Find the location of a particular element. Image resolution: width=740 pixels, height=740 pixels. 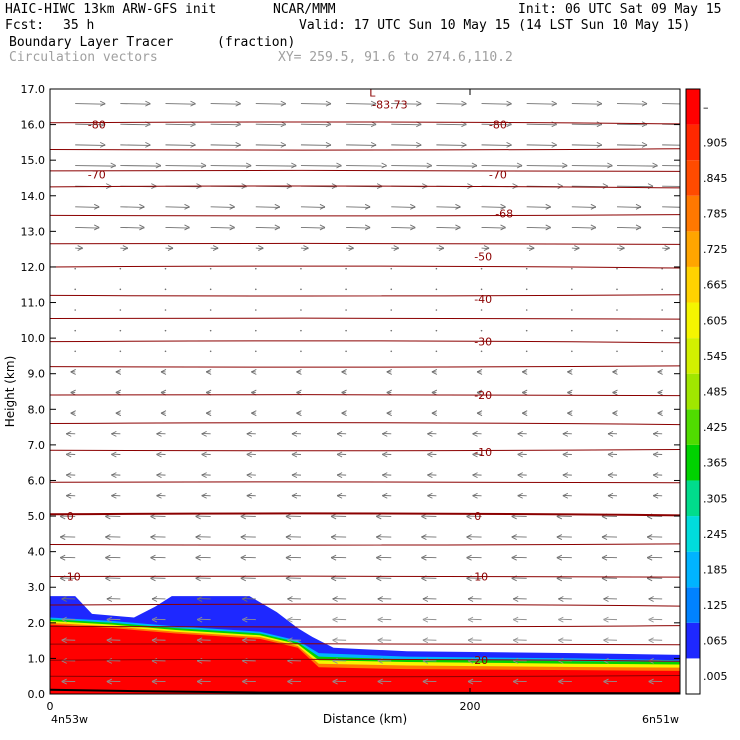

model-title: HAIC-HIWC 13km ARW-GFS init is located at coordinates (111, 9).